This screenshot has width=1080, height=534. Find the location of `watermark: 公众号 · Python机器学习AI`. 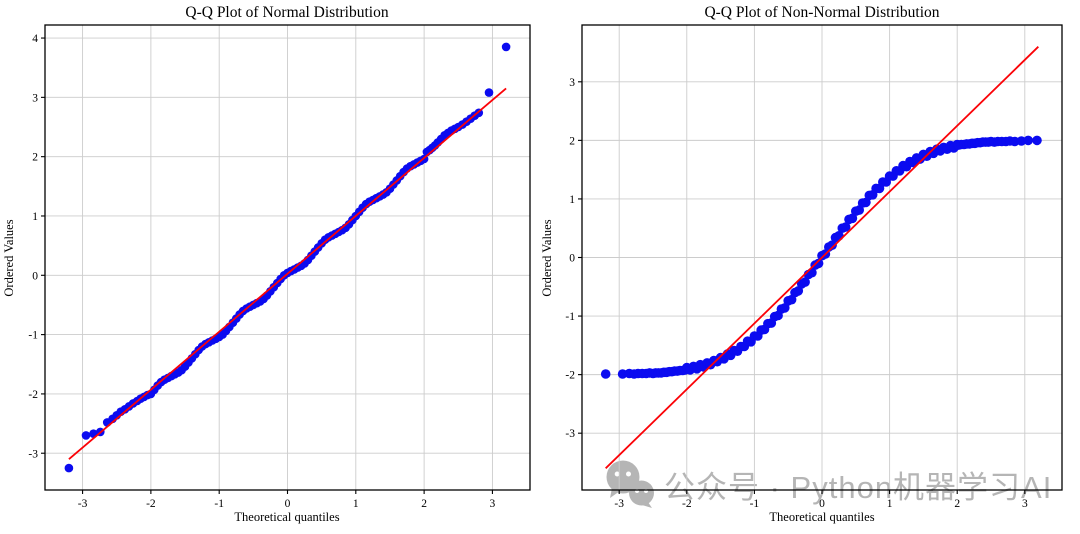

watermark: 公众号 · Python机器学习AI is located at coordinates (828, 484).